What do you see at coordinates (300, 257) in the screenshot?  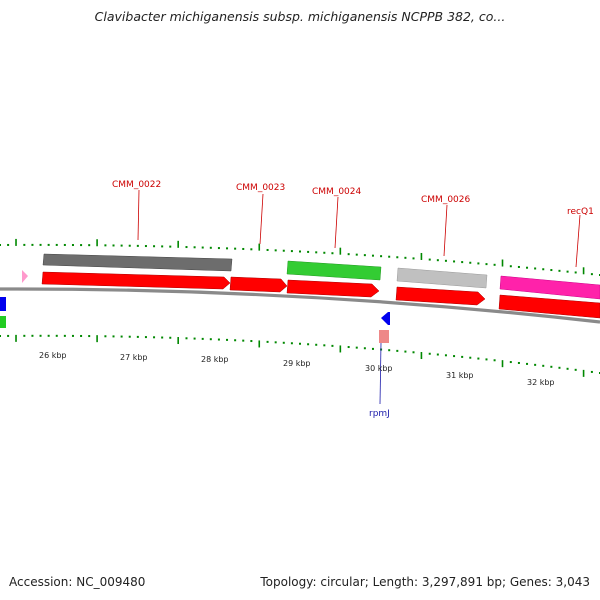 I see `outer-tick-track` at bounding box center [300, 257].